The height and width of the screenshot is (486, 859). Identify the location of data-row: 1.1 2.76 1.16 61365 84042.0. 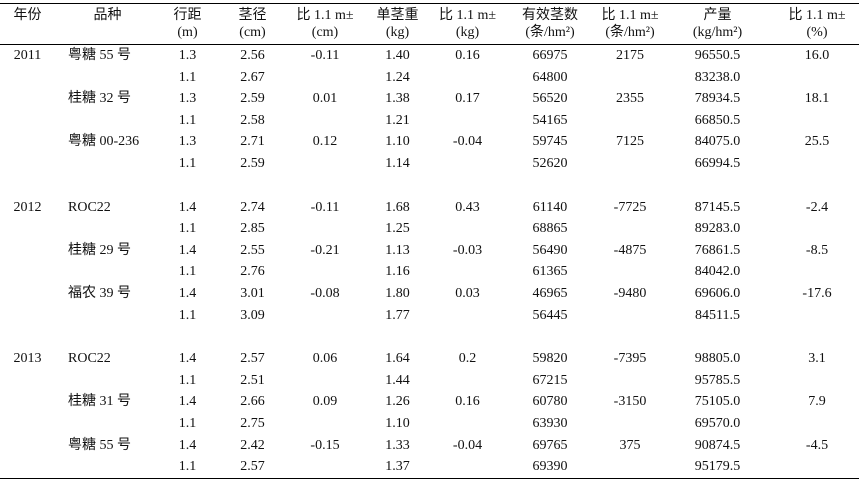
(429, 272).